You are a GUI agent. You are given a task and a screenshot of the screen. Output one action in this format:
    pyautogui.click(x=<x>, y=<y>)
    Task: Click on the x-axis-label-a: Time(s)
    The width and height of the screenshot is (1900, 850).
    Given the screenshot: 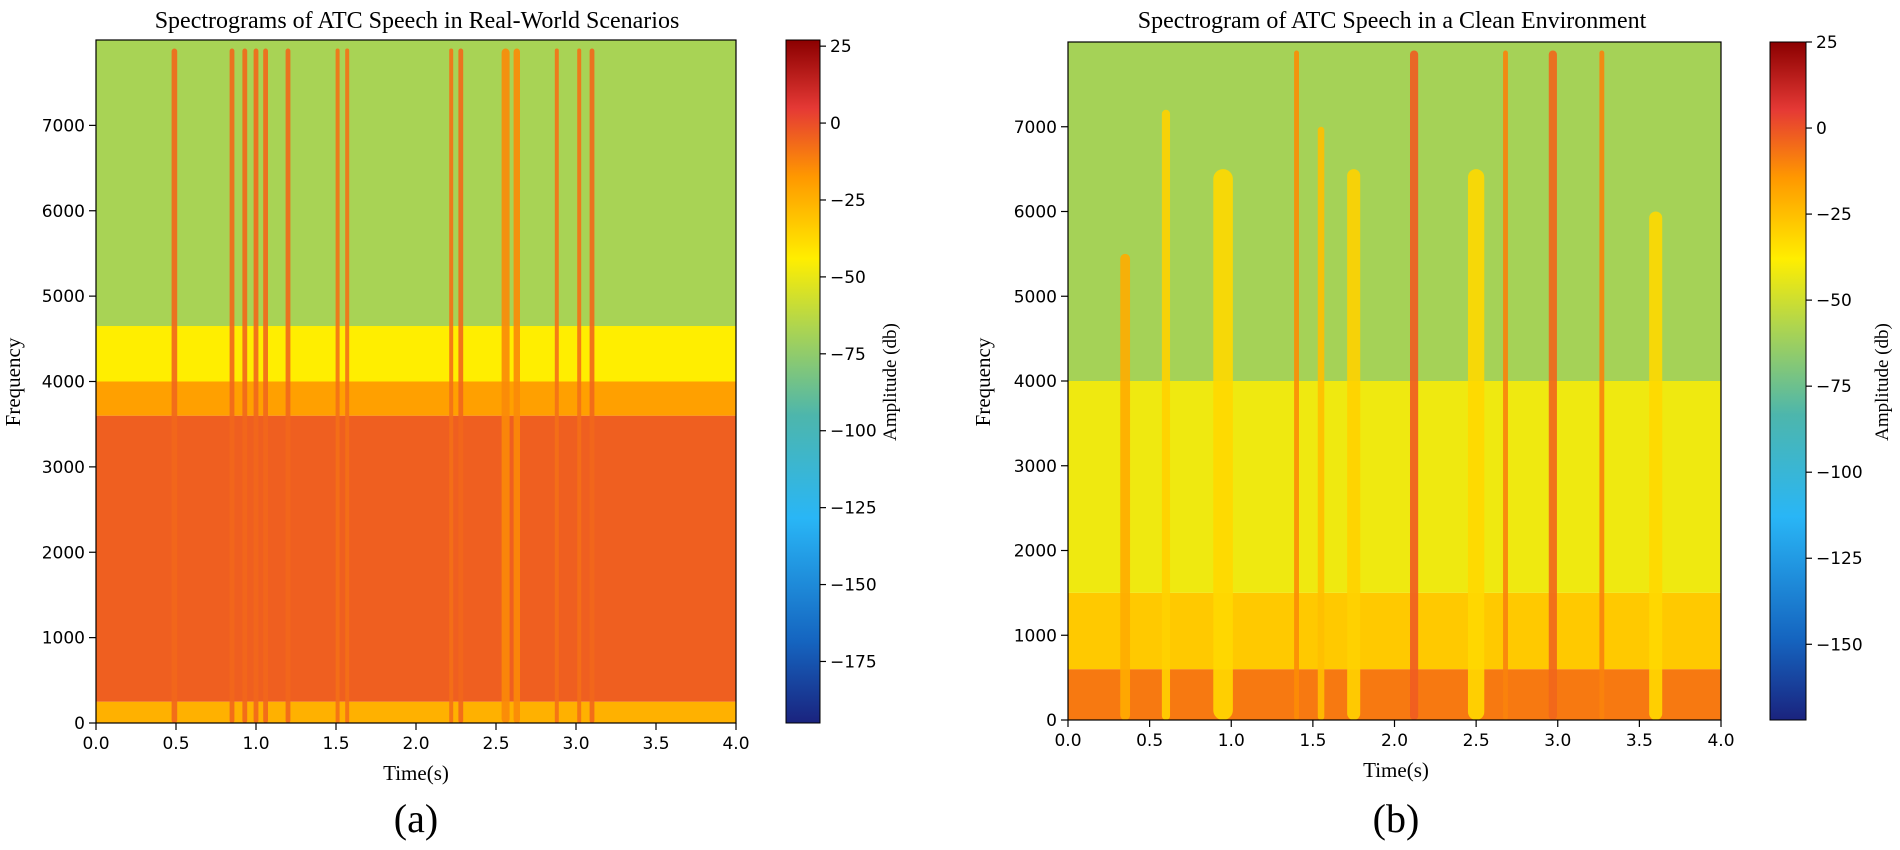 What is the action you would take?
    pyautogui.click(x=416, y=773)
    